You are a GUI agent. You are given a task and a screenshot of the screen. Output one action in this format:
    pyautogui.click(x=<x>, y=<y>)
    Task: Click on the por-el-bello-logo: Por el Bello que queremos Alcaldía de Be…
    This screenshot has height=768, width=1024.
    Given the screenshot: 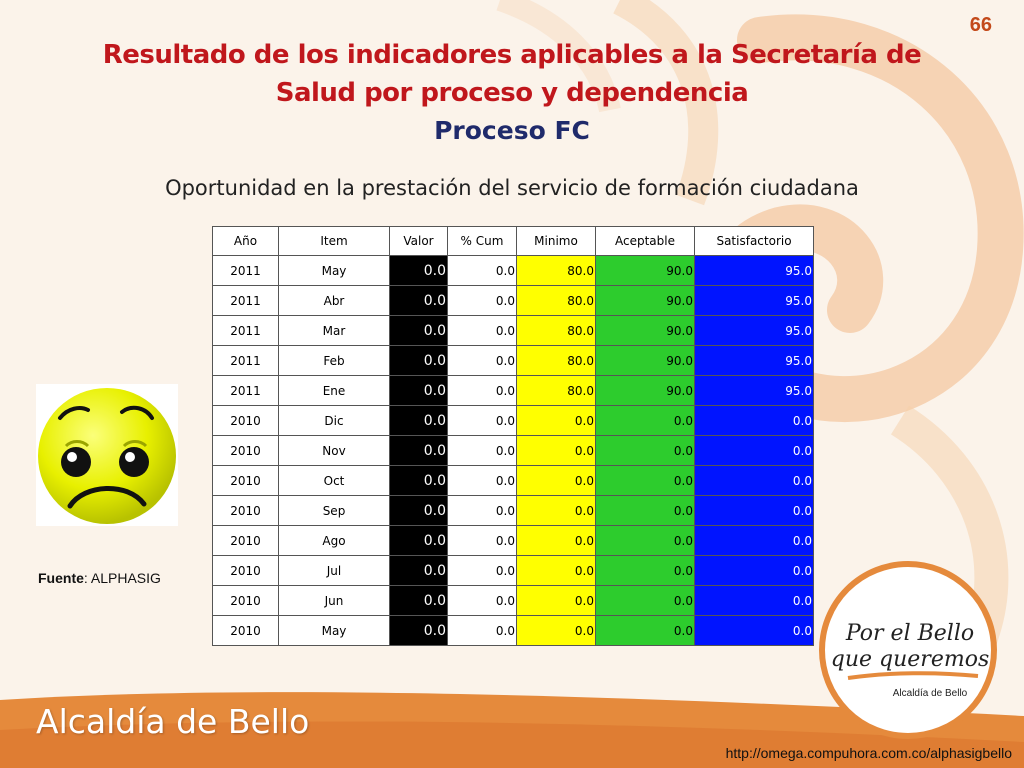 What is the action you would take?
    pyautogui.click(x=908, y=650)
    